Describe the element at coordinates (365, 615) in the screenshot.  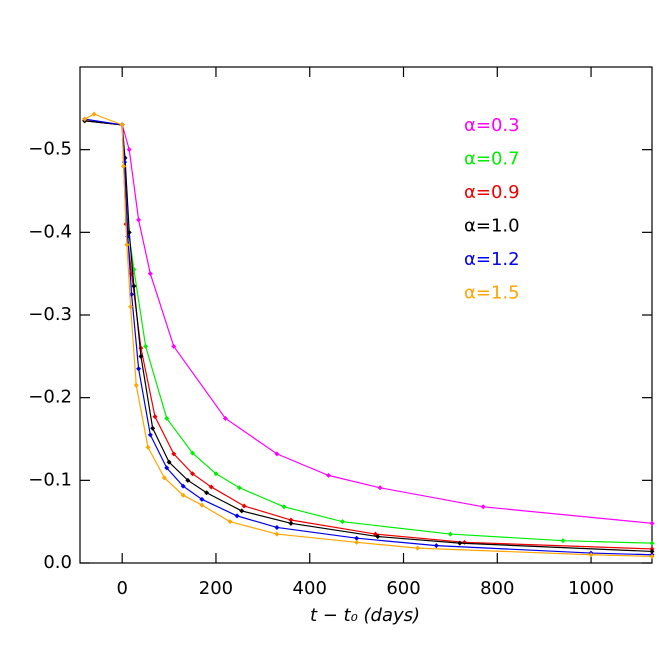
I see `x-axis-label: t − t₀ (days)` at that location.